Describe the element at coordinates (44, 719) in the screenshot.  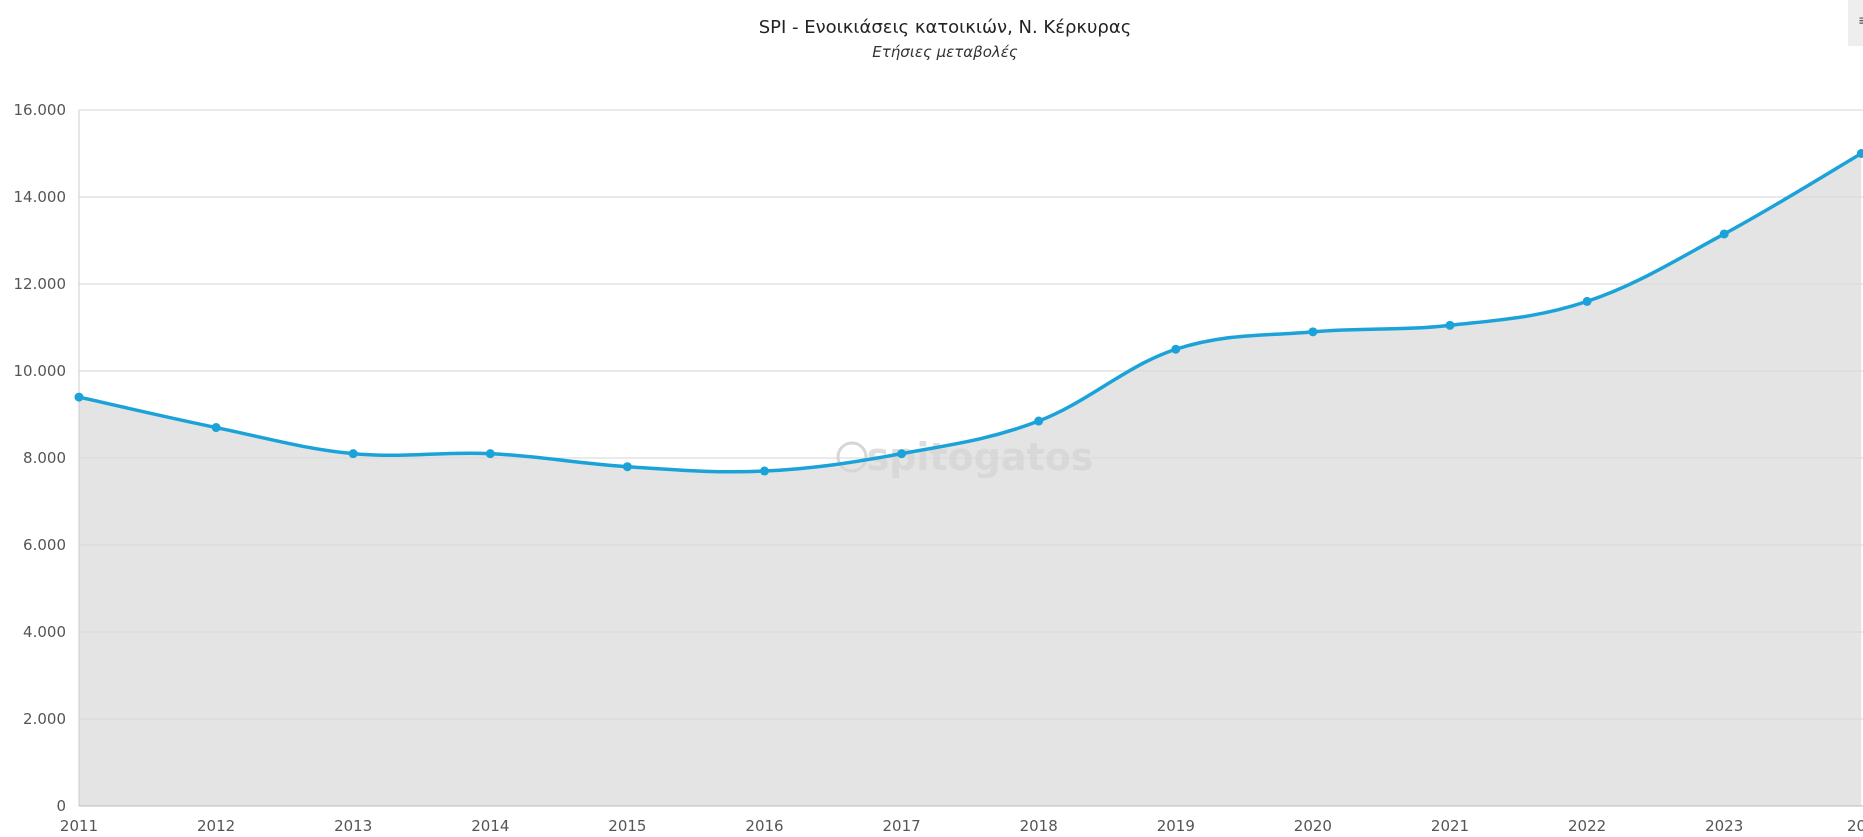
I see `y-tick-label: 2.000` at that location.